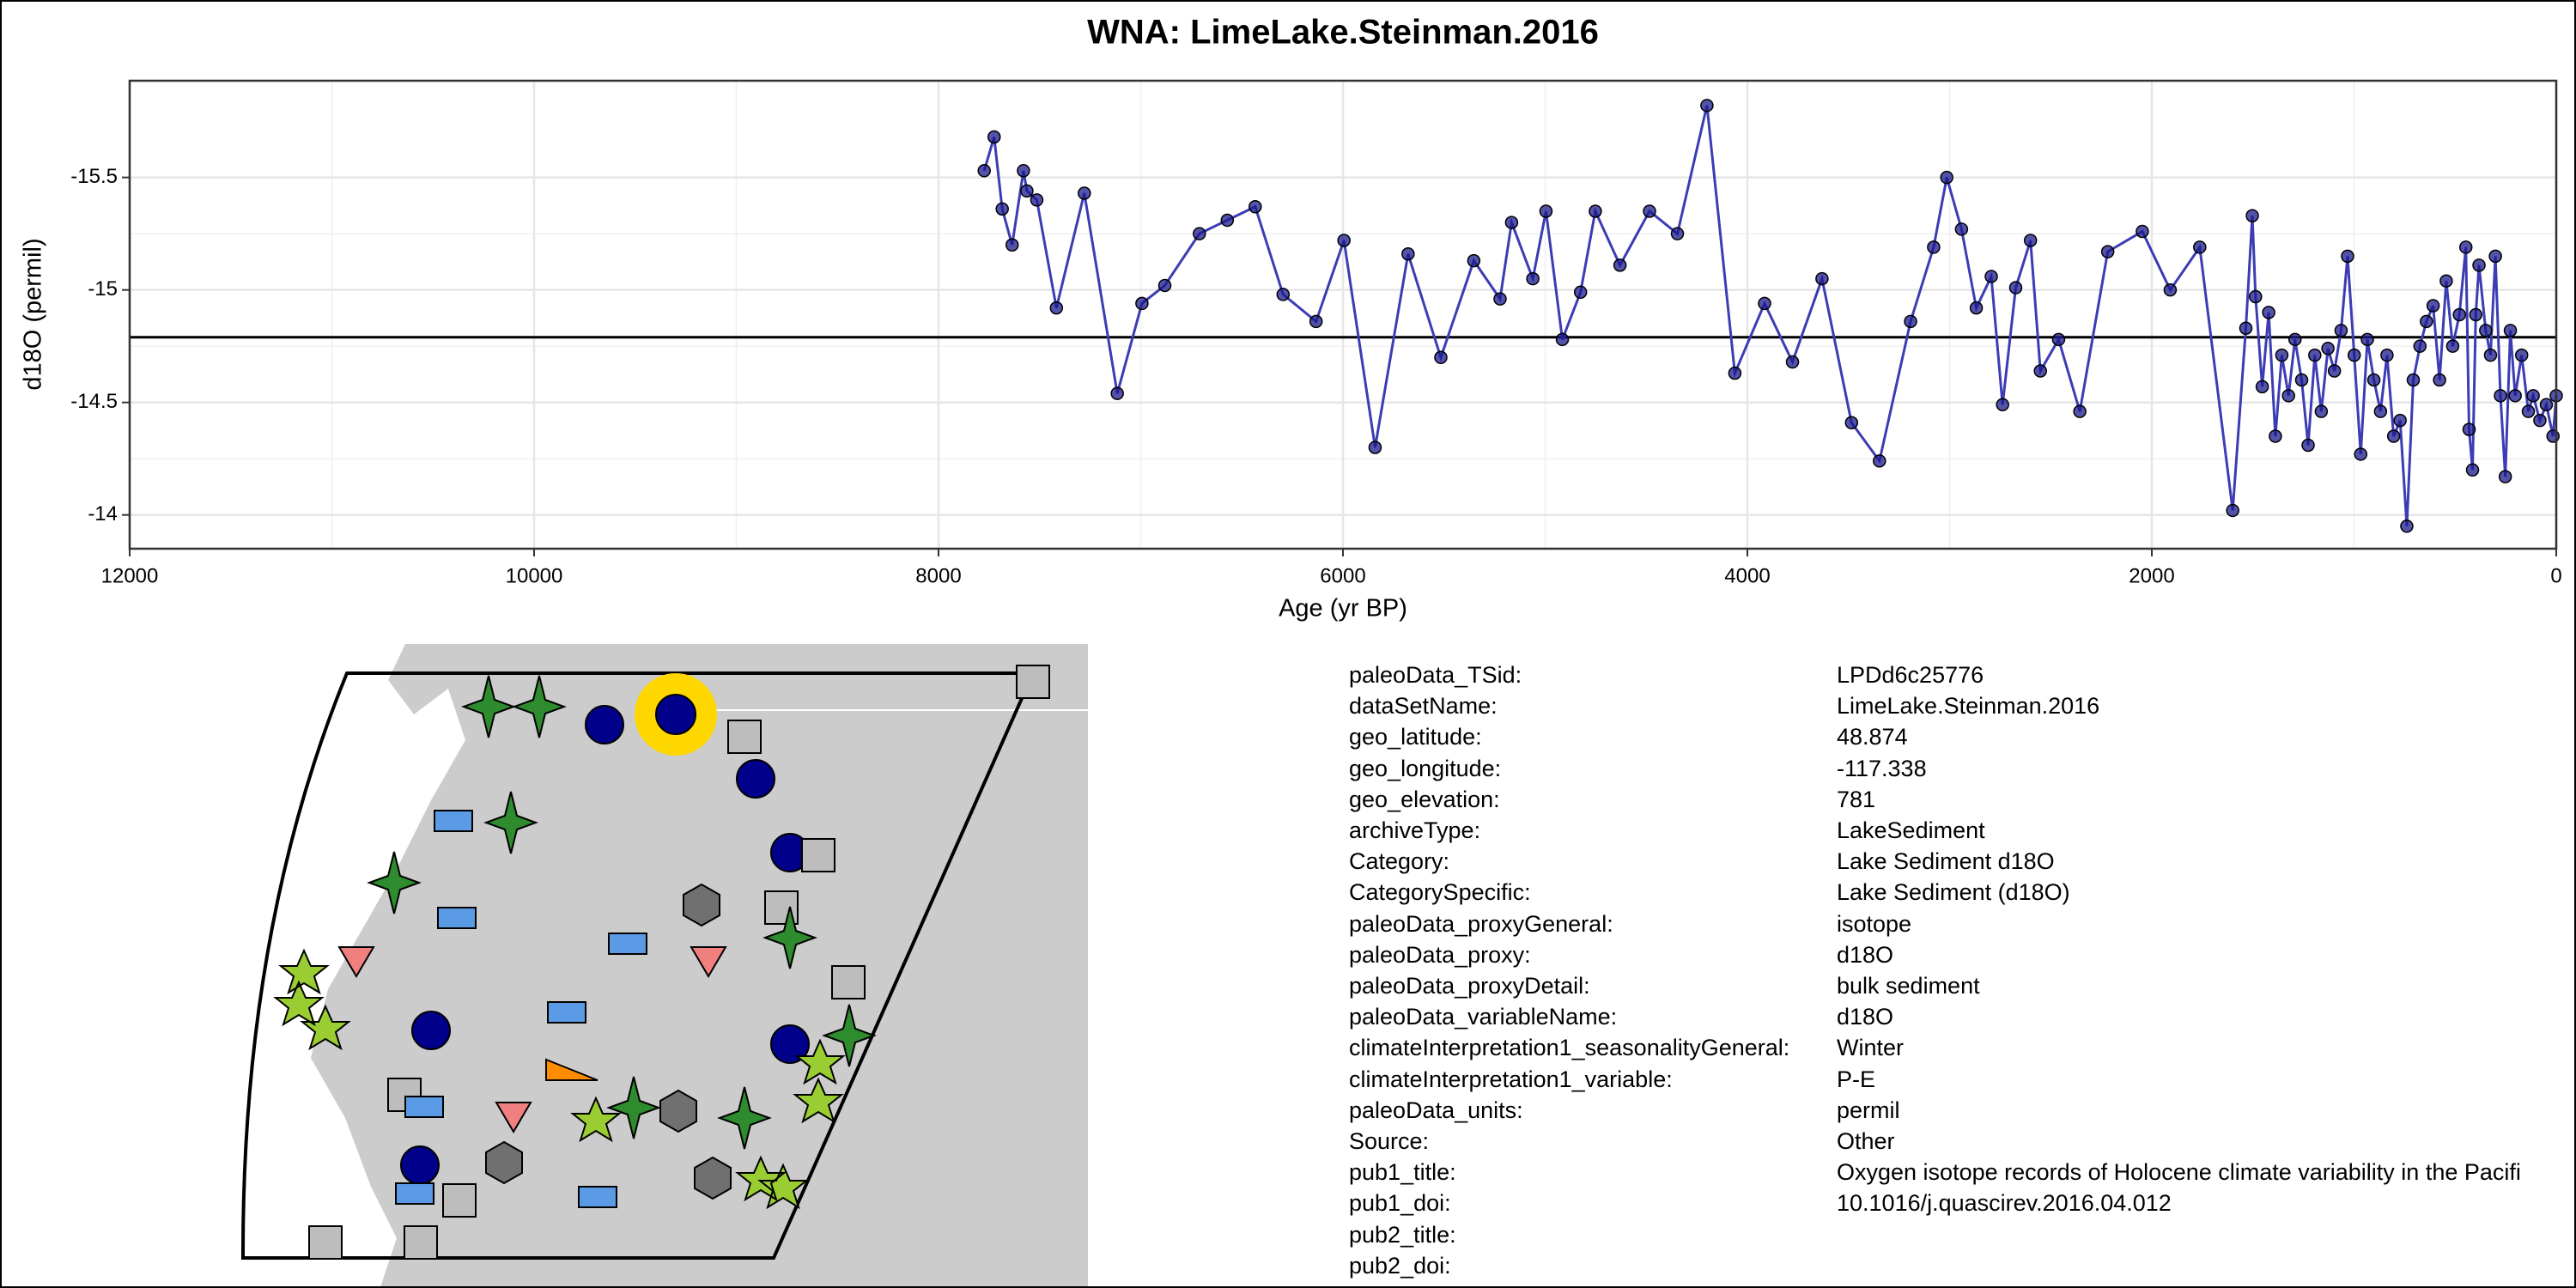  What do you see at coordinates (1961, 768) in the screenshot?
I see `metadata-row: geo_longitude: -117.338` at bounding box center [1961, 768].